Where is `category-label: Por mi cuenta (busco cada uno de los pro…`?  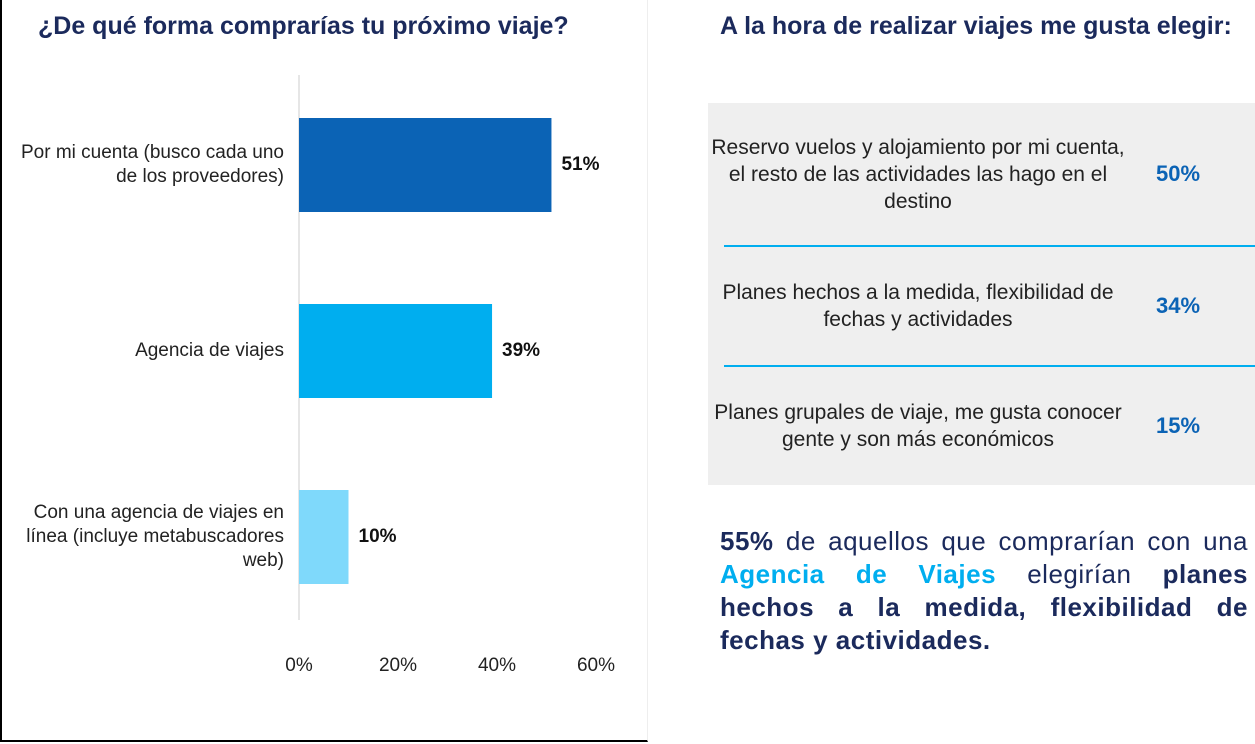 category-label: Por mi cuenta (busco cada uno de los pro… is located at coordinates (152, 164).